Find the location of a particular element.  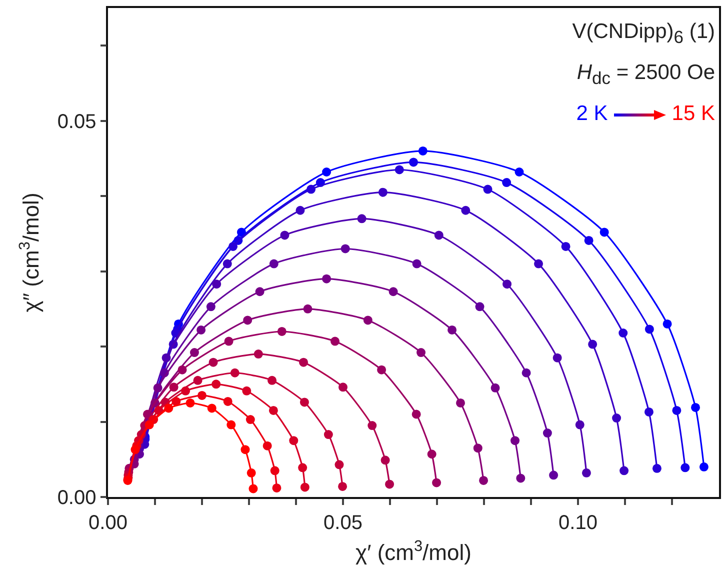

x-axis-title: χ′ (cm$^{3}$/mol) is located at coordinates (414, 552).